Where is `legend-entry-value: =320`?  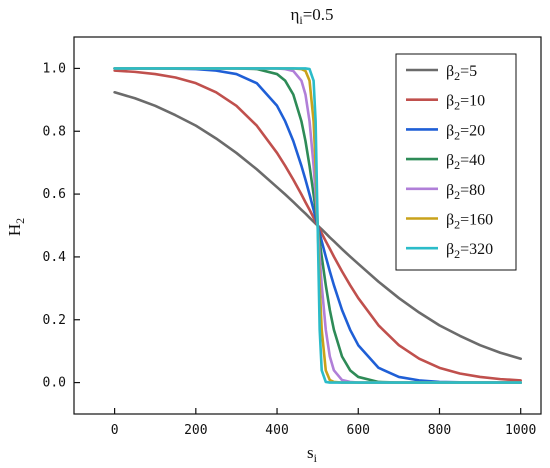 legend-entry-value: =320 is located at coordinates (476, 249).